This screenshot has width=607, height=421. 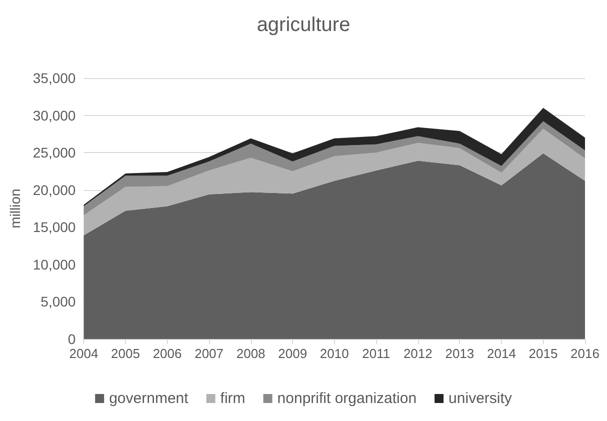 What do you see at coordinates (303, 25) in the screenshot?
I see `chart-title: agriculture` at bounding box center [303, 25].